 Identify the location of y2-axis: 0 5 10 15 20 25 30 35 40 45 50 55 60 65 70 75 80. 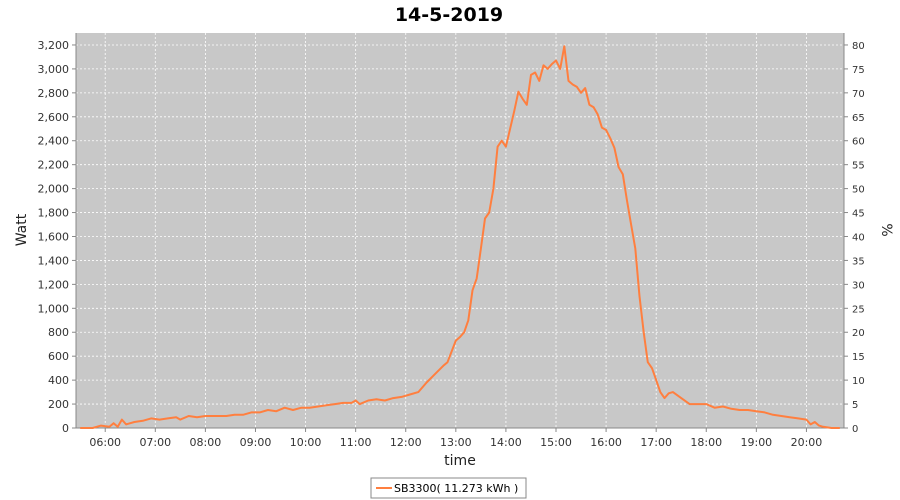
(854, 234).